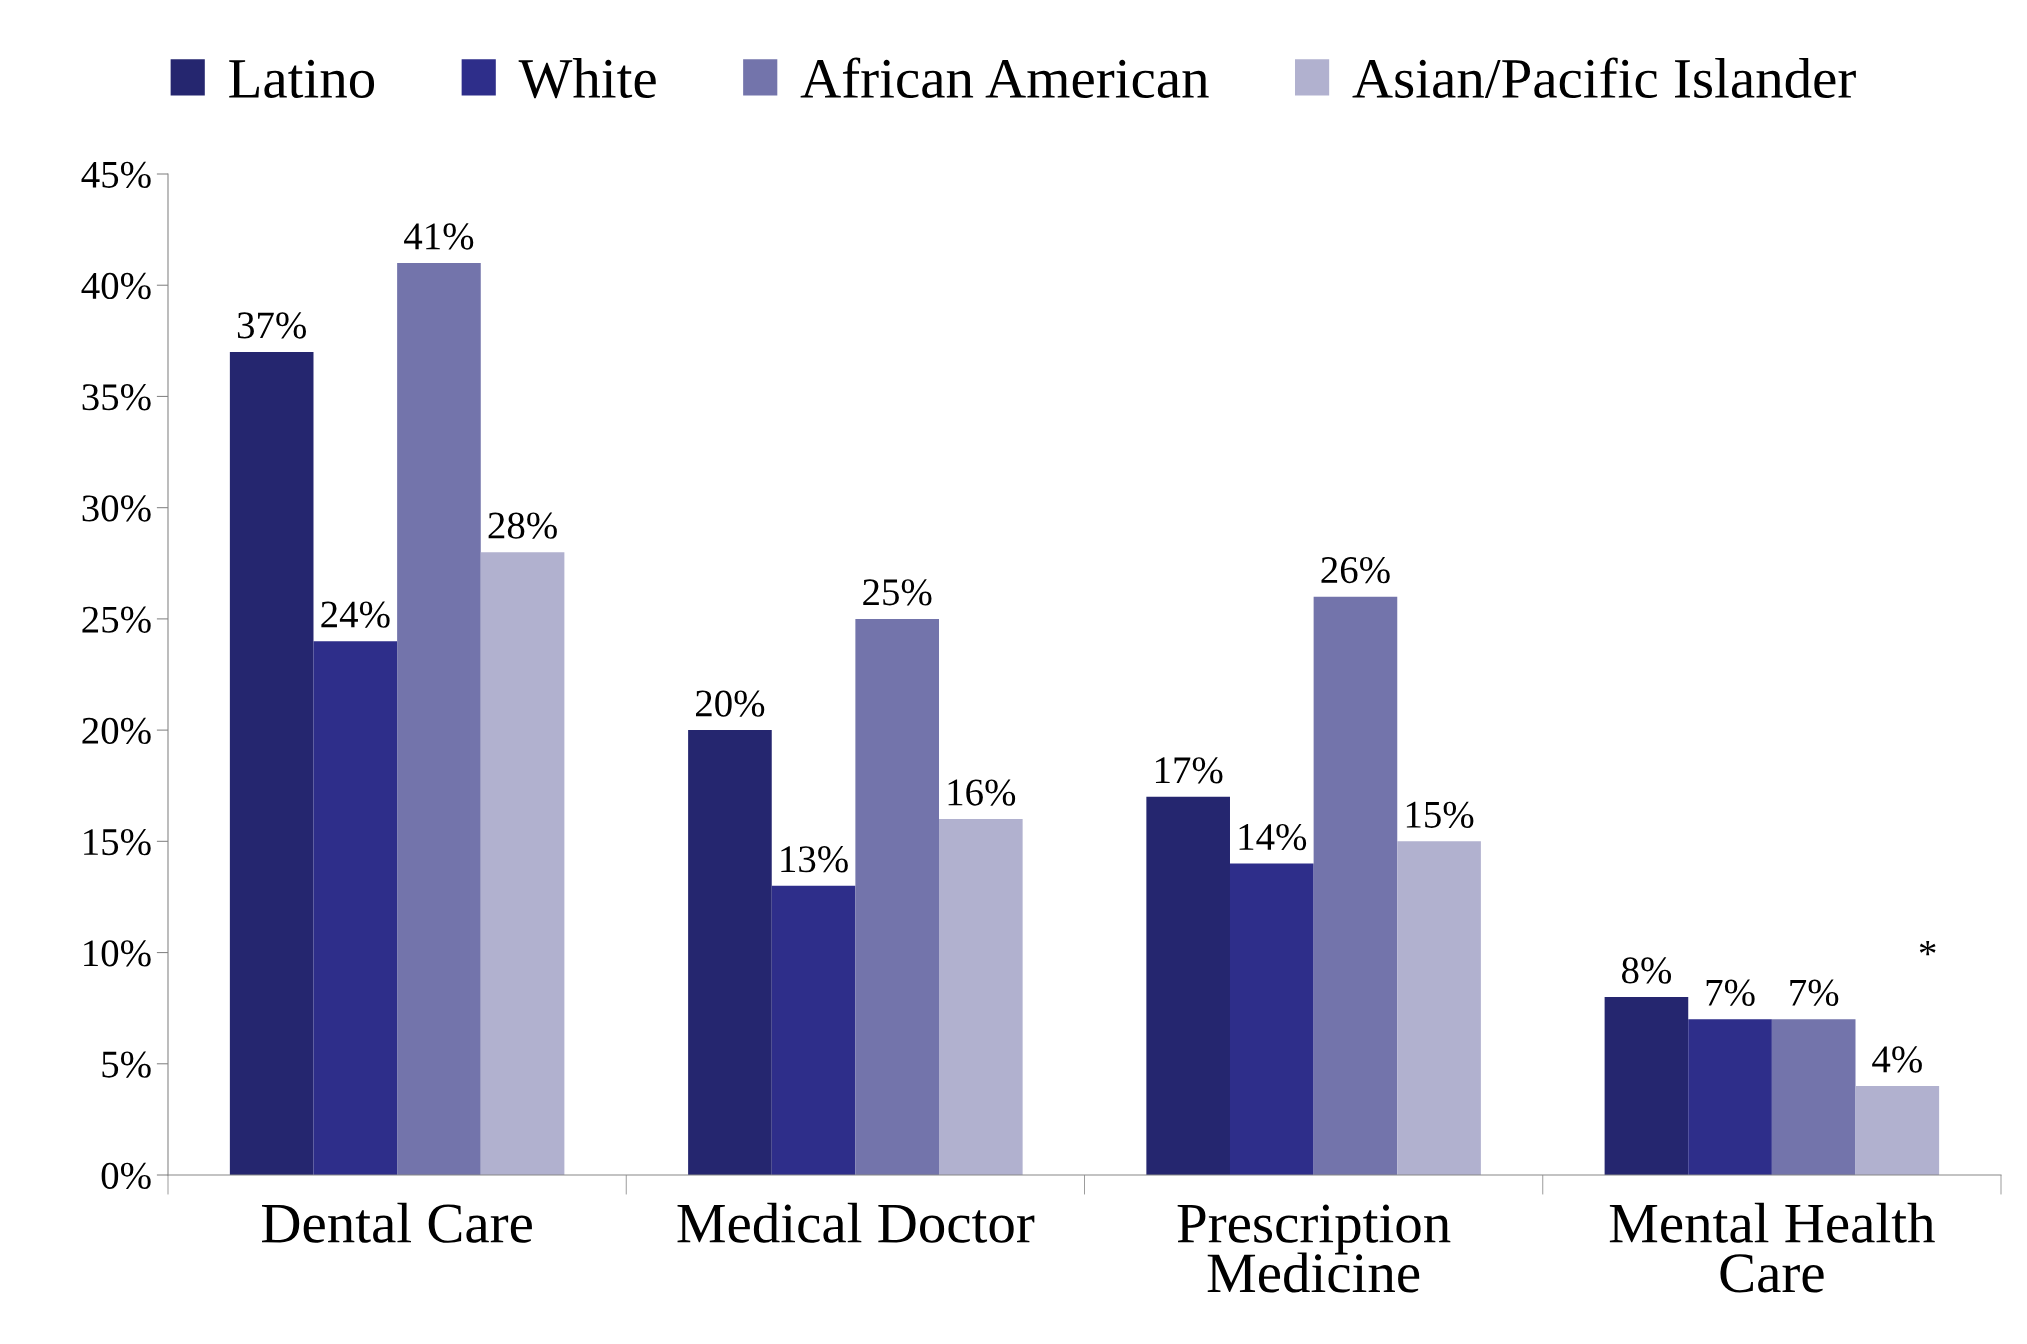 This screenshot has width=2027, height=1344. I want to click on legend-label: White, so click(587, 78).